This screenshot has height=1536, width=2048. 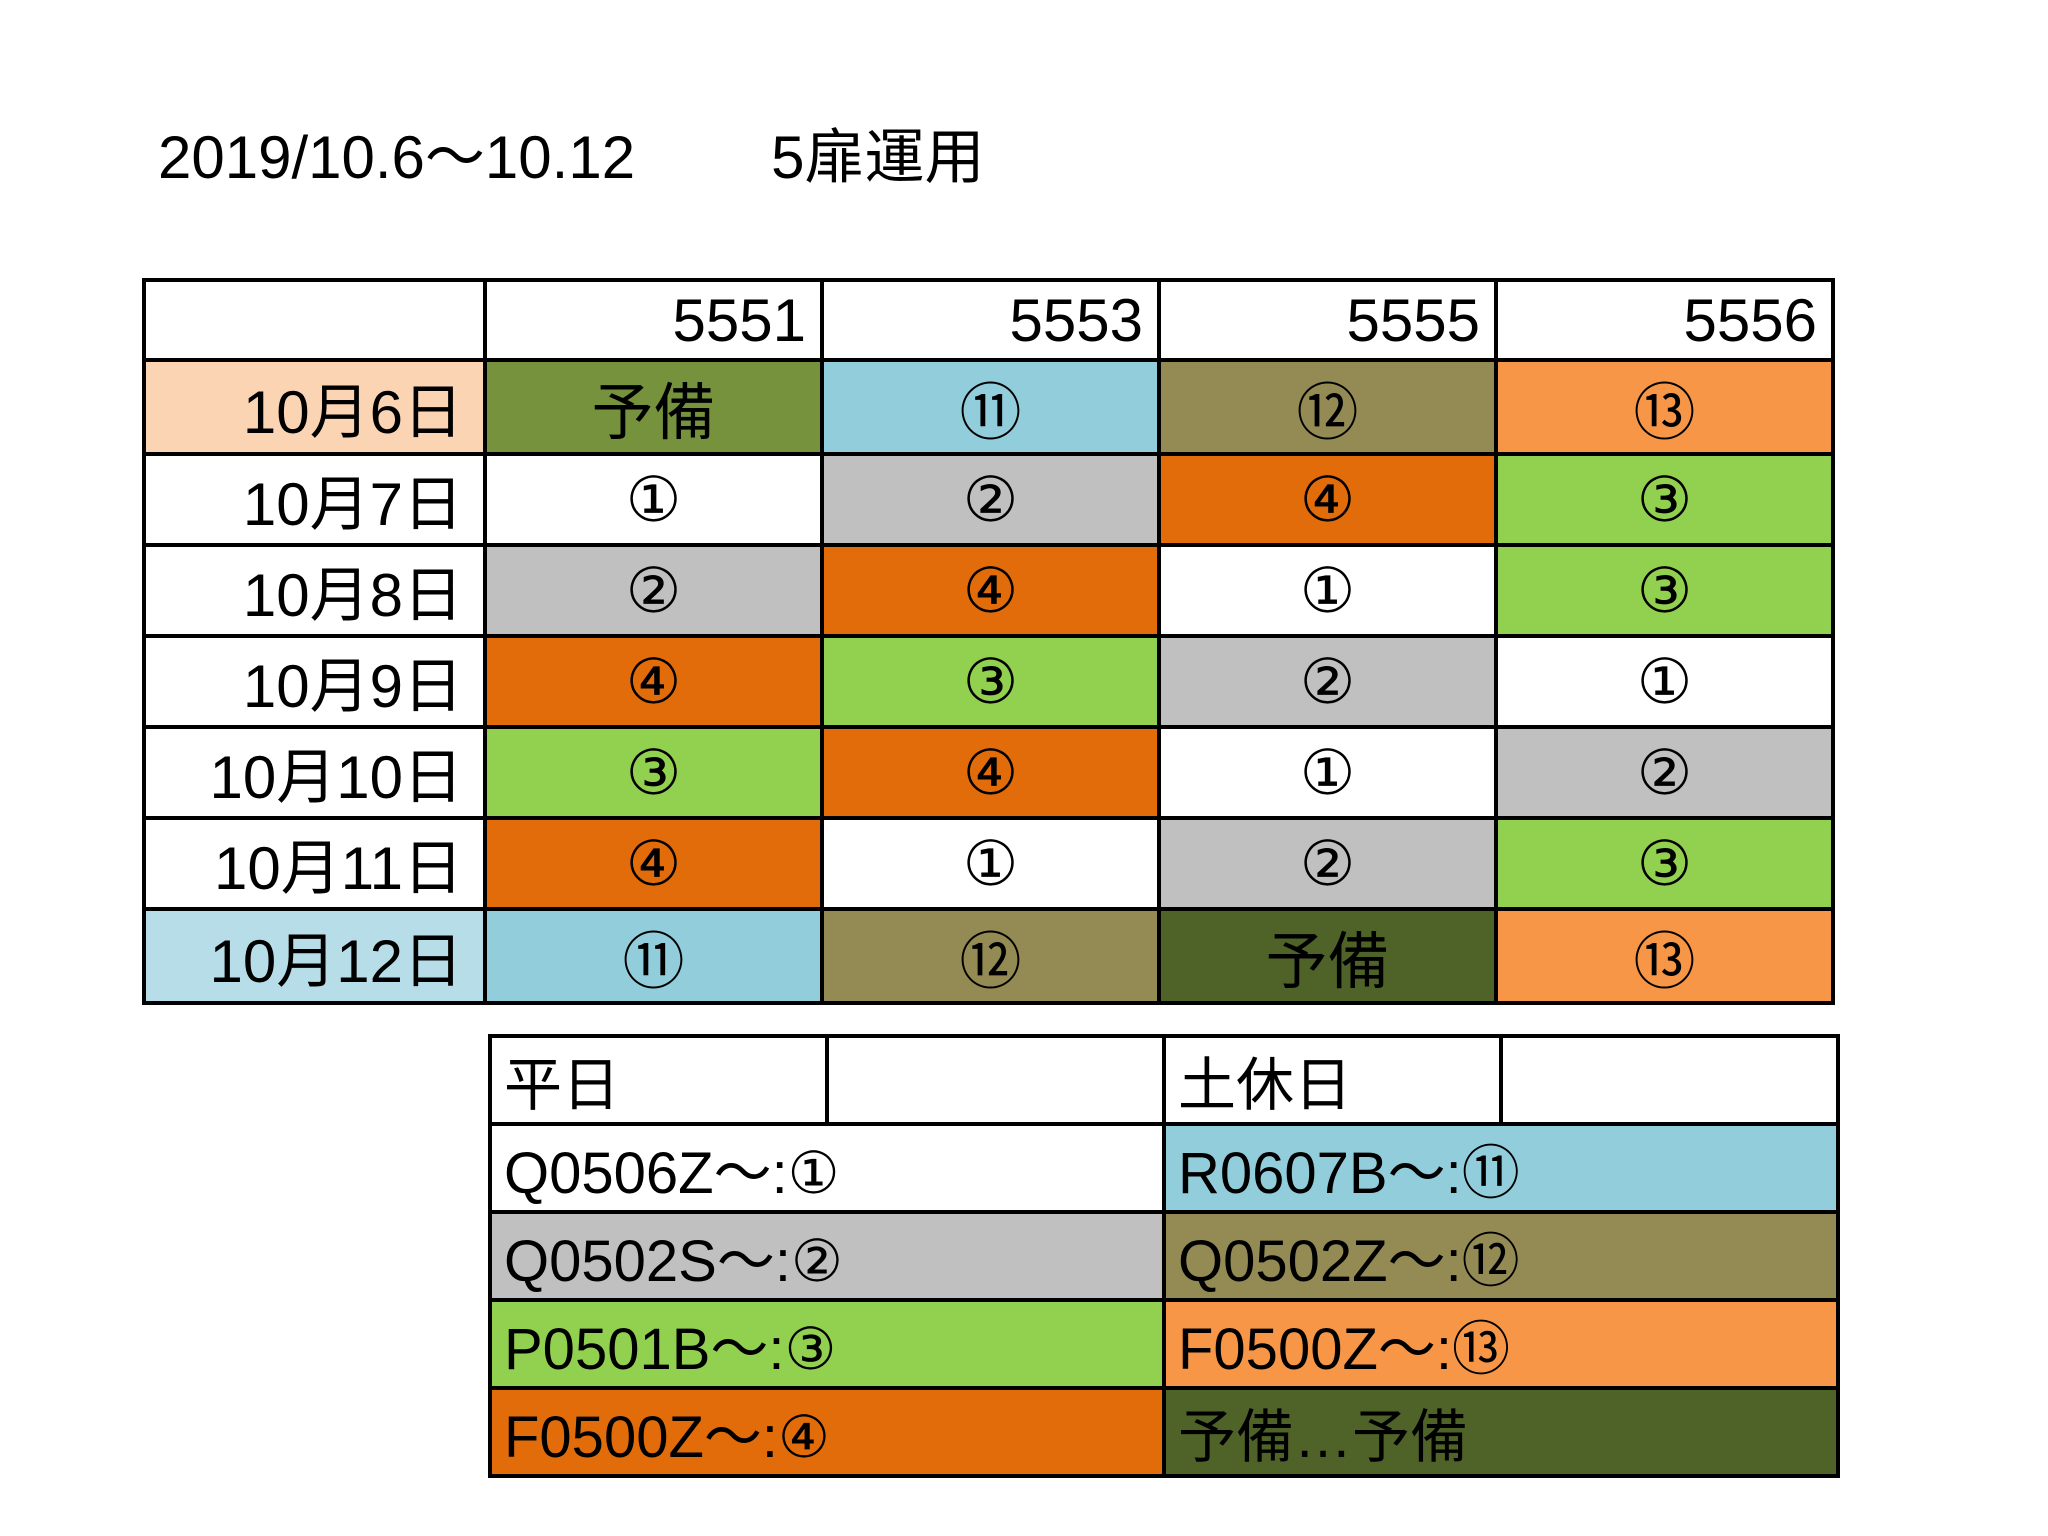 What do you see at coordinates (1501, 1432) in the screenshot?
I see `holiday-legend-item: 予備…予備` at bounding box center [1501, 1432].